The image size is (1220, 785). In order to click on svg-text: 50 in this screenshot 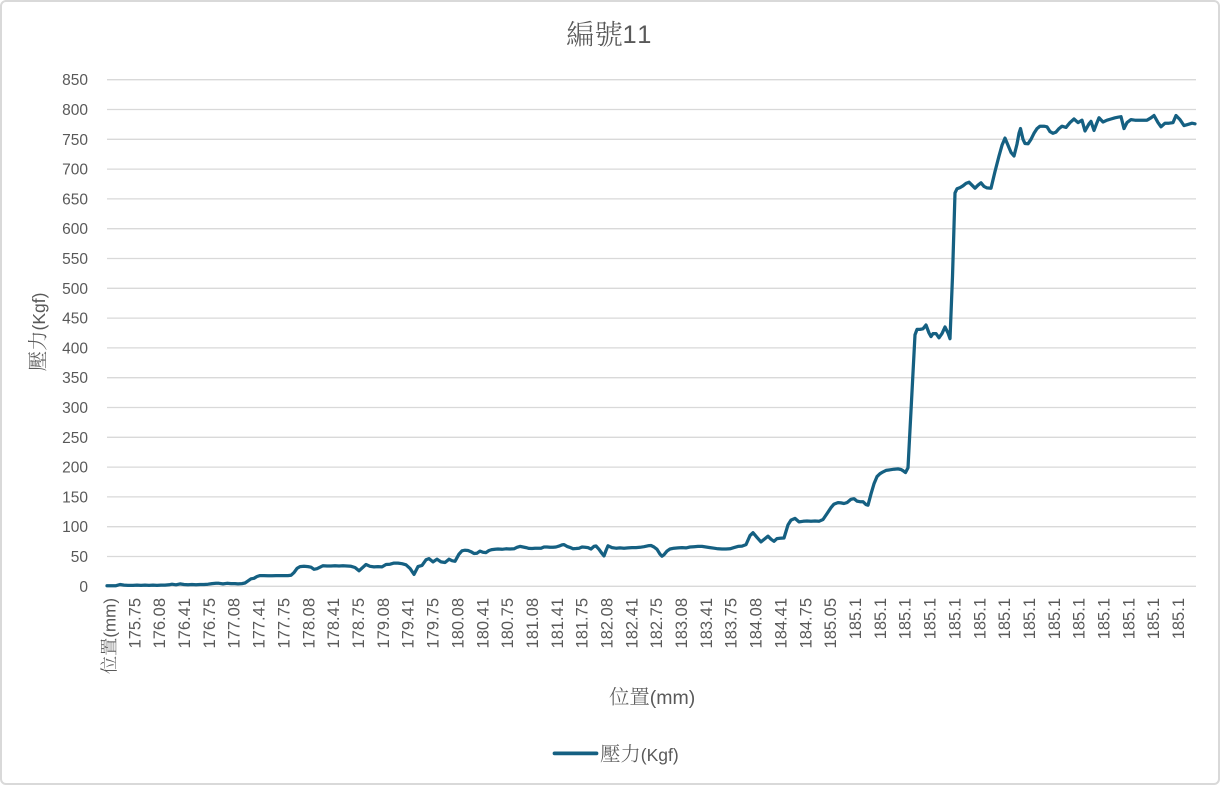, I will do `click(80, 557)`.